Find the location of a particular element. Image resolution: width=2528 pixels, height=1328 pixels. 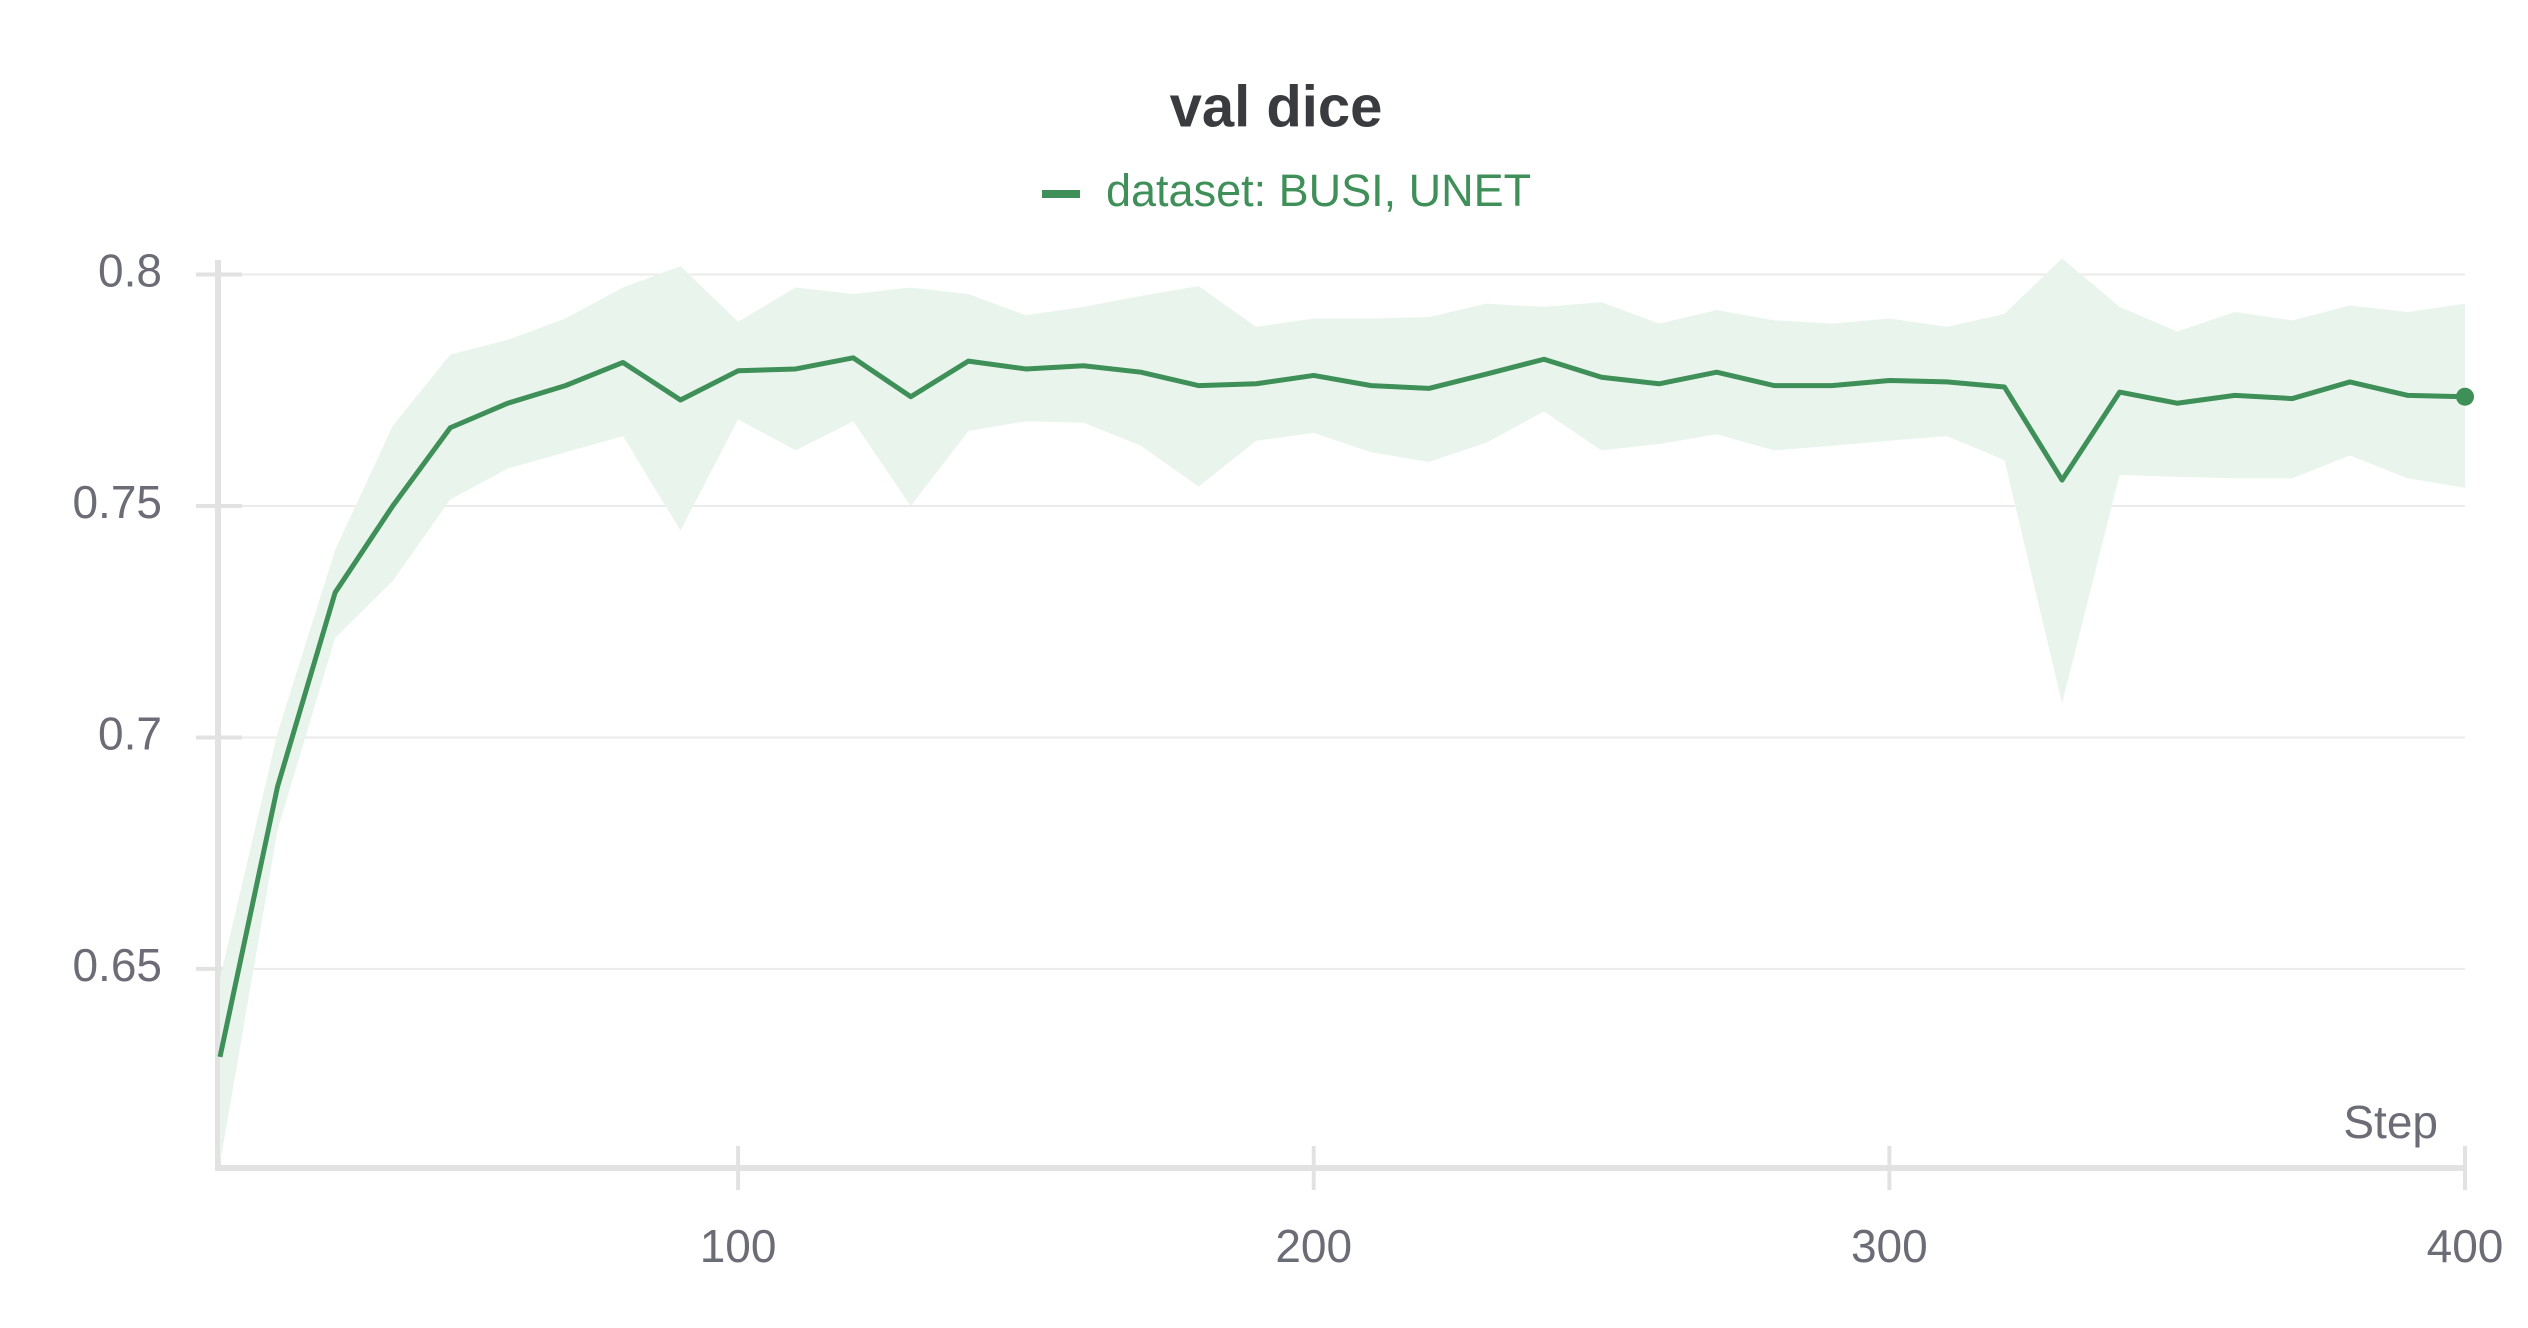

chart-title: val dice is located at coordinates (1276, 106).